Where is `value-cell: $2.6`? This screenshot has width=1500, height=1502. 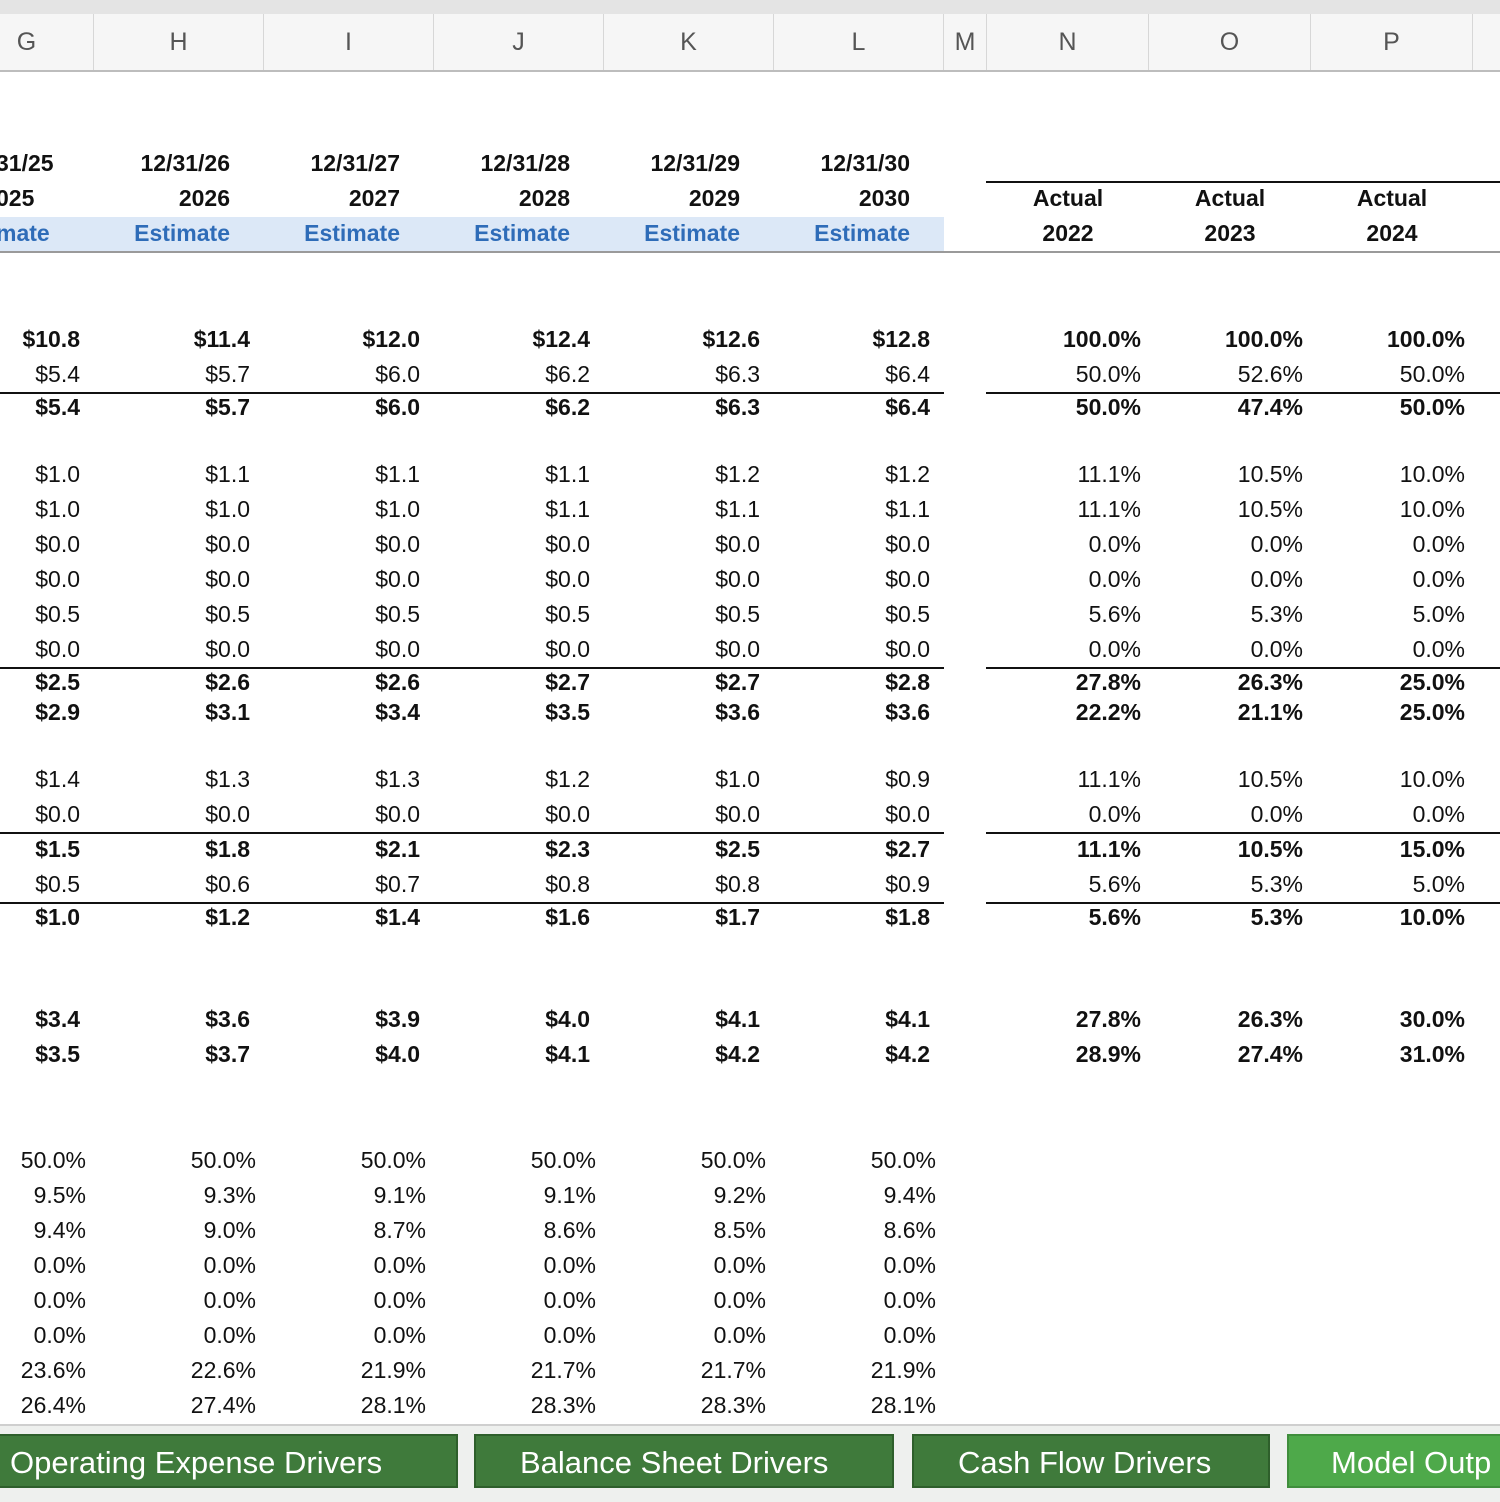 value-cell: $2.6 is located at coordinates (227, 682).